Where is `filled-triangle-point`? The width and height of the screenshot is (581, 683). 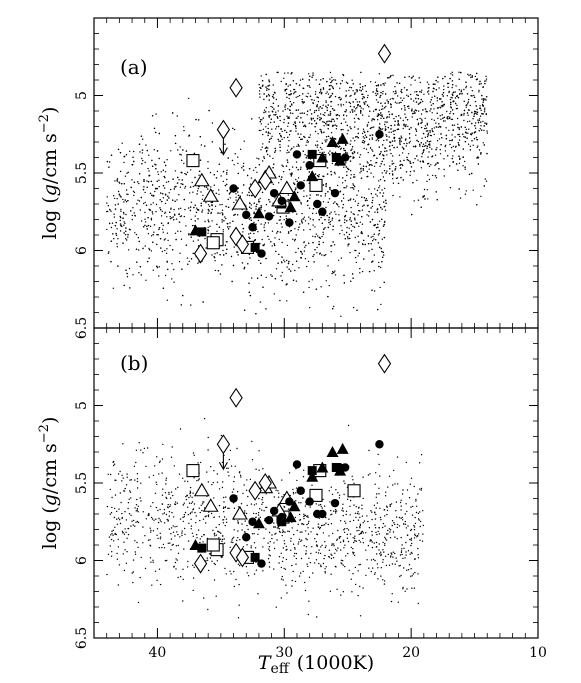 filled-triangle-point is located at coordinates (340, 160).